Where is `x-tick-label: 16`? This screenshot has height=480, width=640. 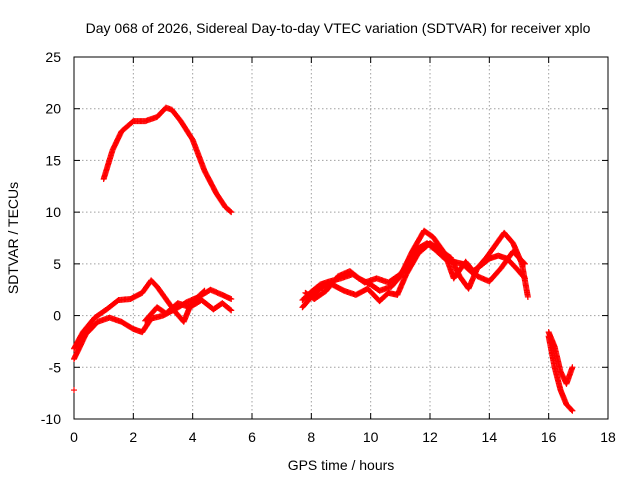
x-tick-label: 16 is located at coordinates (549, 437).